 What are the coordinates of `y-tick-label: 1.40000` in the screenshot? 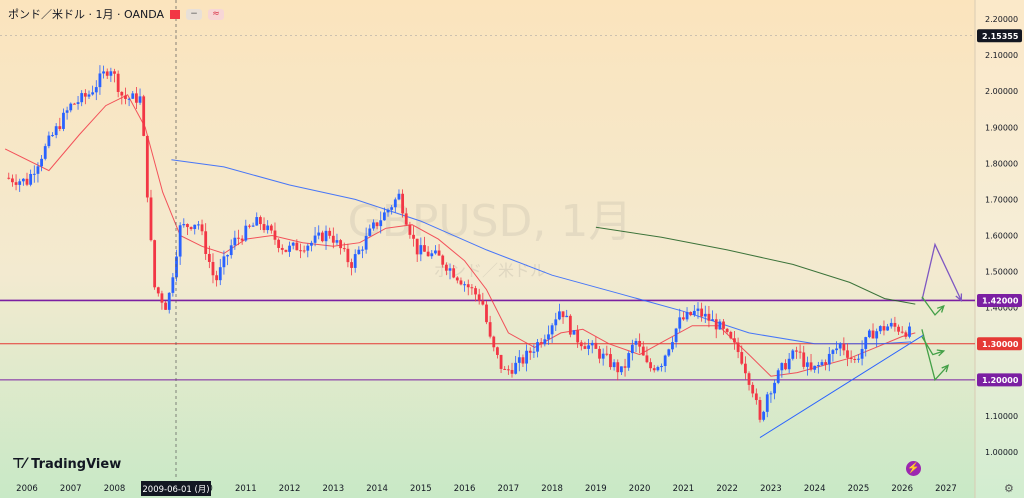 It's located at (1001, 308).